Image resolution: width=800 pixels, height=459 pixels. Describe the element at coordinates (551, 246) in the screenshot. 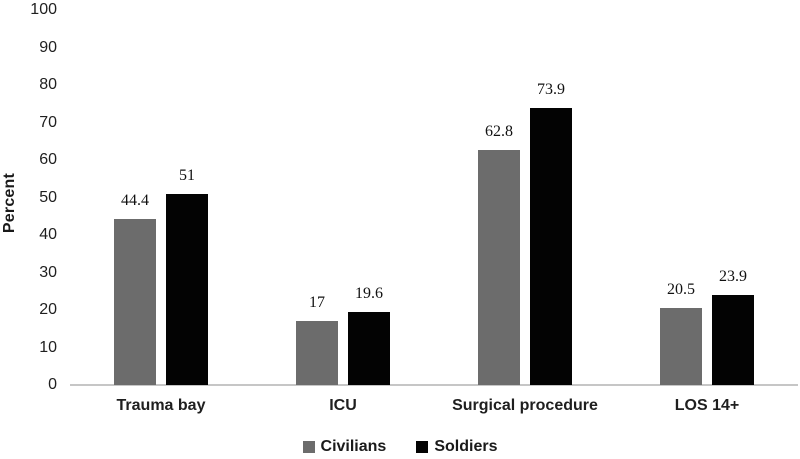

I see `bar-soldiers-surgical-procedure` at that location.